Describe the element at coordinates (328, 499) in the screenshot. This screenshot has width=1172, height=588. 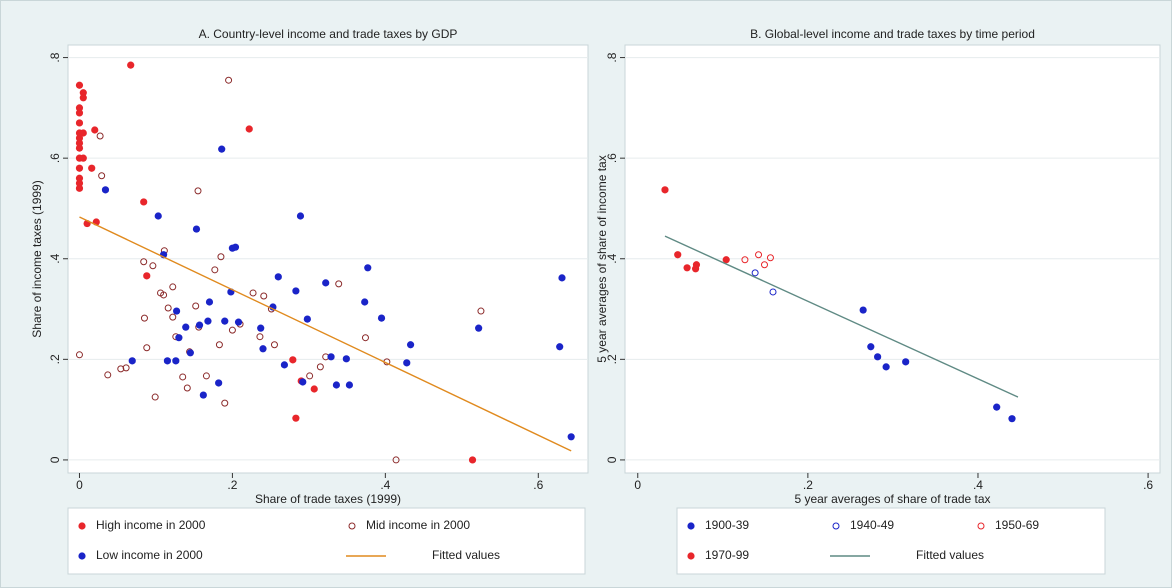
I see `x-axis-title: Share of trade taxes (1999)` at that location.